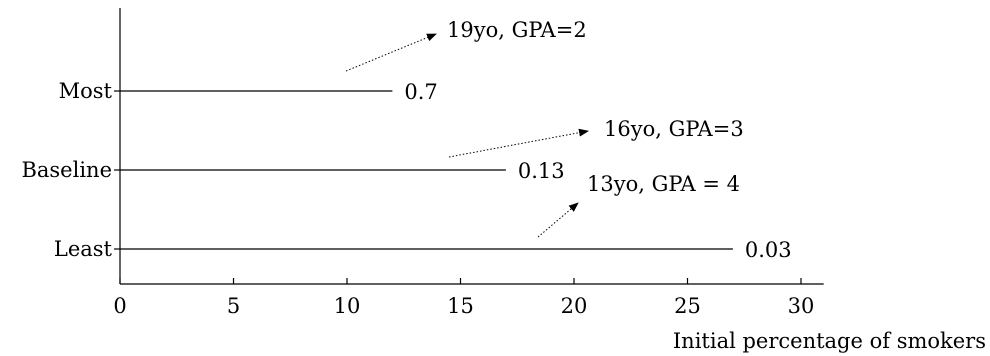  I want to click on x-tick-label: 15, so click(460, 306).